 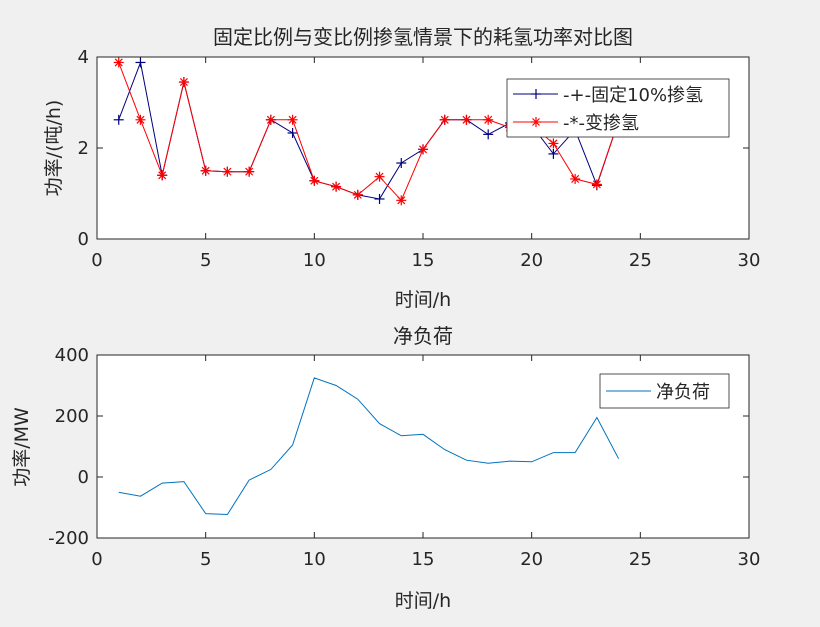 What do you see at coordinates (72, 416) in the screenshot?
I see `y-tick-label: 200` at bounding box center [72, 416].